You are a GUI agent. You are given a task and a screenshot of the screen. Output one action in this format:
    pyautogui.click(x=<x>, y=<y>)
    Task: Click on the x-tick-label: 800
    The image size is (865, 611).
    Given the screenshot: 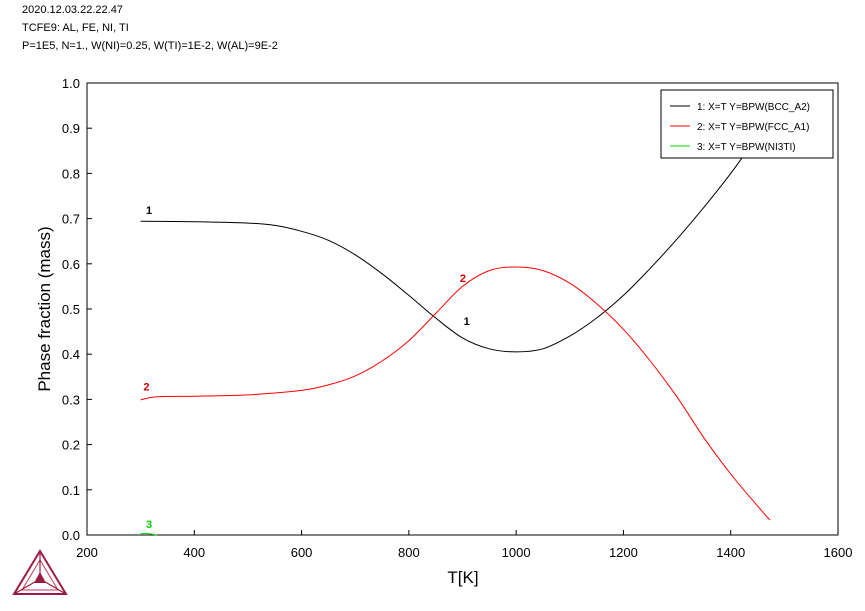 What is the action you would take?
    pyautogui.click(x=409, y=552)
    